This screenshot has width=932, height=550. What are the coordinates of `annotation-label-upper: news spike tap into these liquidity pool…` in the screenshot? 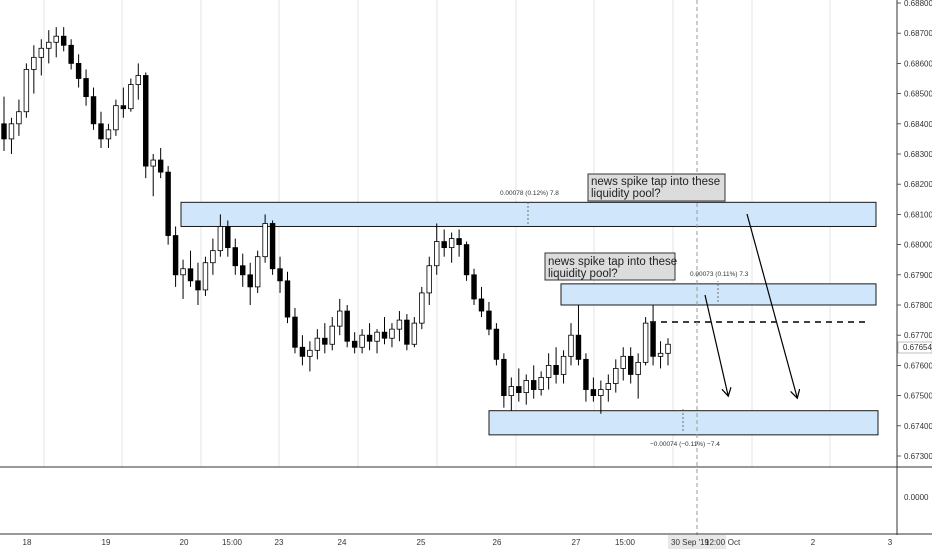 It's located at (656, 187).